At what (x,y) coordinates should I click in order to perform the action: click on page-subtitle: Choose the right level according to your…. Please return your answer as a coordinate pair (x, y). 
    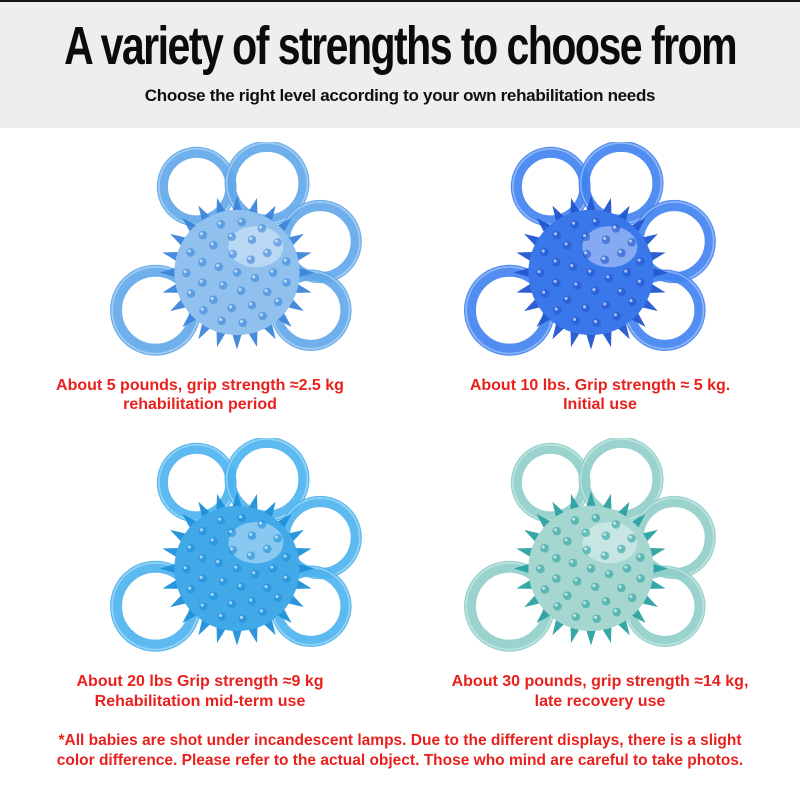
    Looking at the image, I should click on (400, 95).